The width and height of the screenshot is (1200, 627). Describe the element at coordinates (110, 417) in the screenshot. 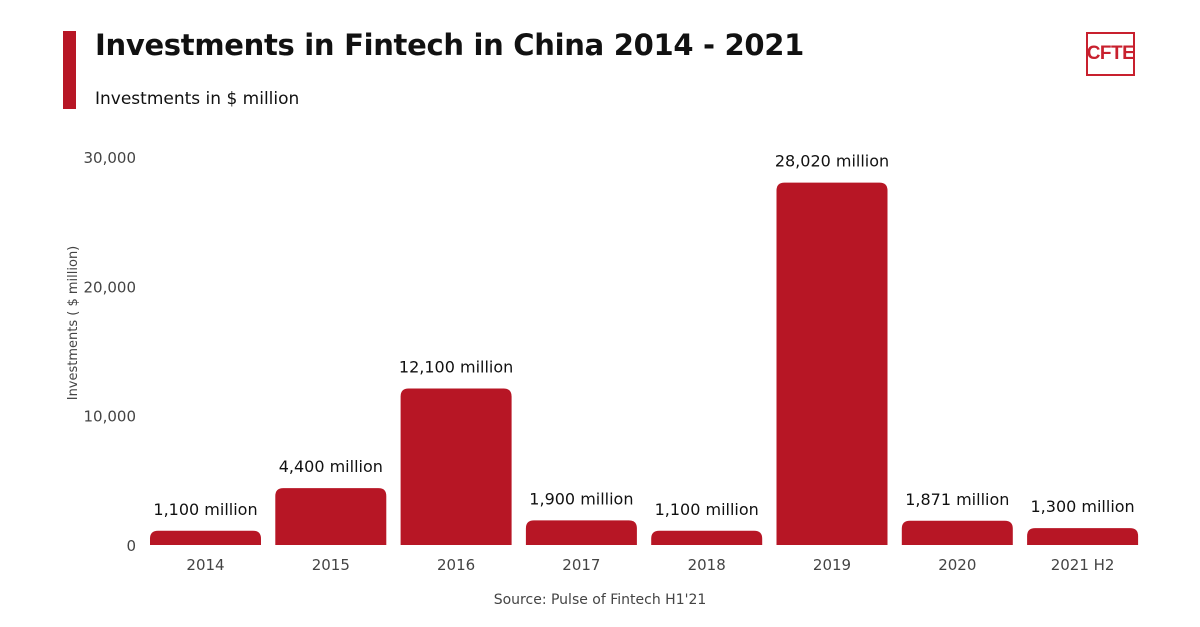

I see `y-tick-label: 10,000` at that location.